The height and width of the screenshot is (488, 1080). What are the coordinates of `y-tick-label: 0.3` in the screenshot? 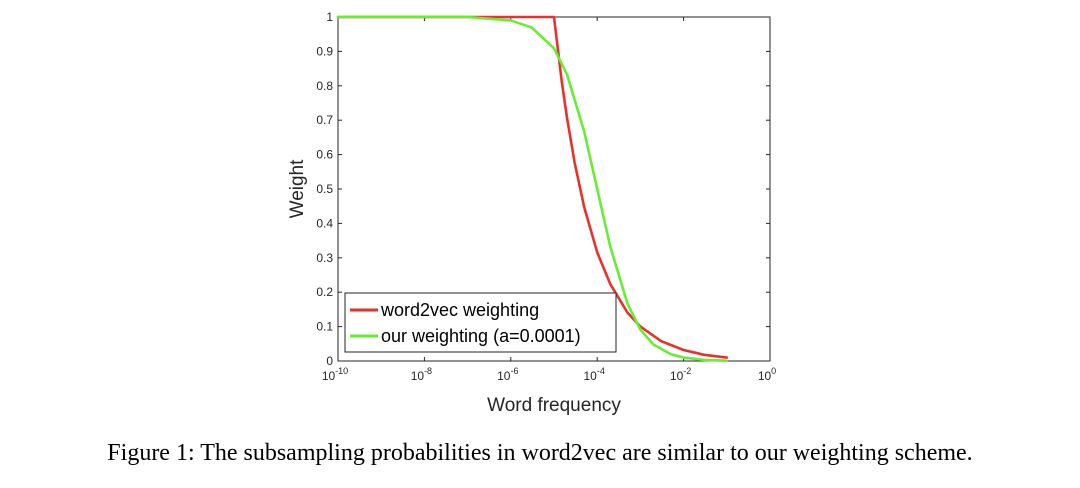 It's located at (324, 258).